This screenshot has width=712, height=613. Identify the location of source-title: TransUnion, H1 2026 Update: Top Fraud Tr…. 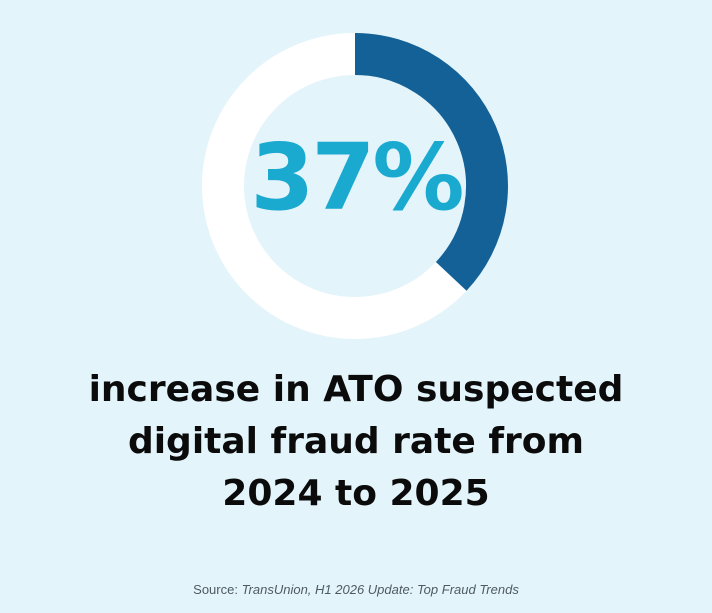
(380, 589).